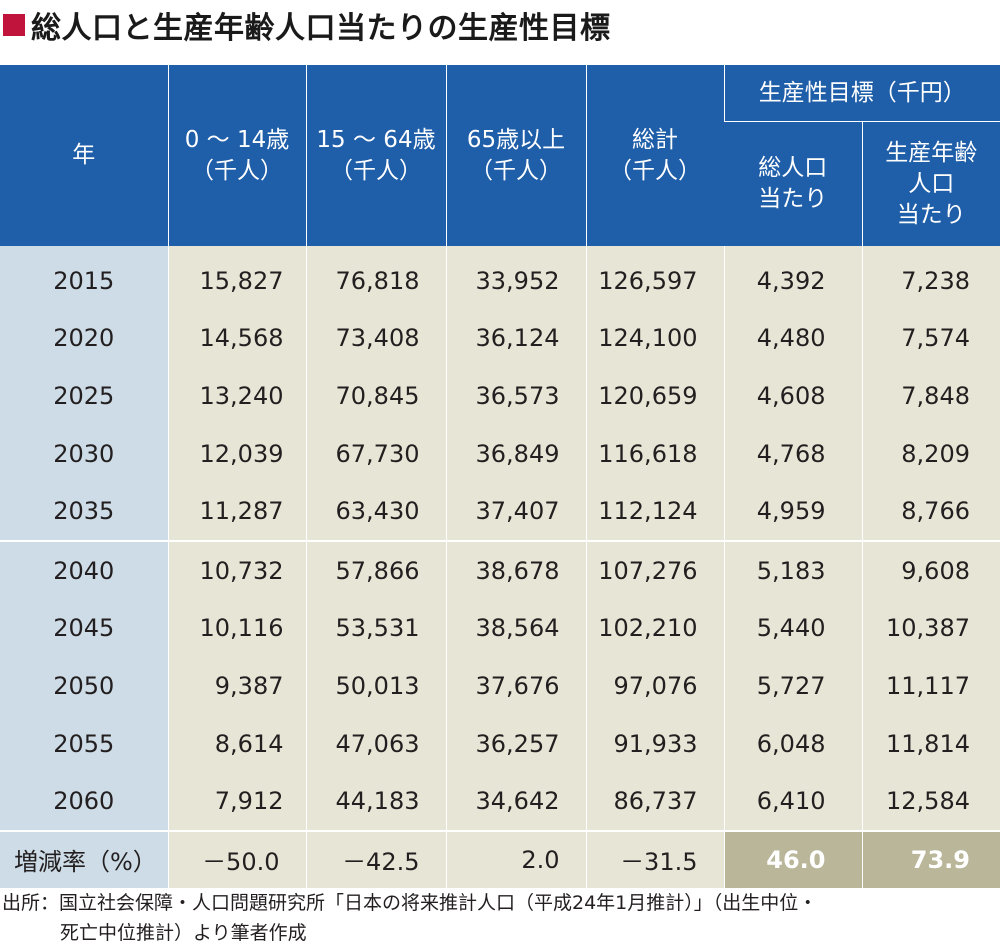 The width and height of the screenshot is (1000, 951). What do you see at coordinates (375, 155) in the screenshot?
I see `header-age-15-64: 15 ～ 64歳 （千人）` at bounding box center [375, 155].